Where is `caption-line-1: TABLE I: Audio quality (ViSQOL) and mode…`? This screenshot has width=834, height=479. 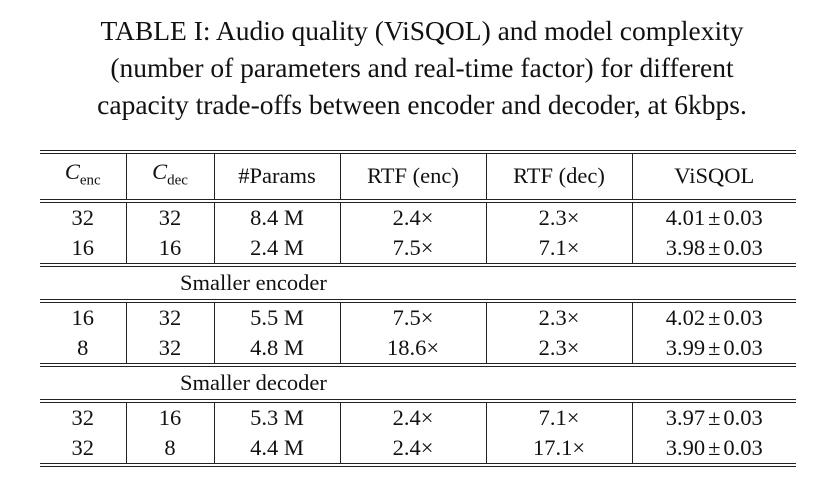
caption-line-1: TABLE I: Audio quality (ViSQOL) and mode… is located at coordinates (422, 30).